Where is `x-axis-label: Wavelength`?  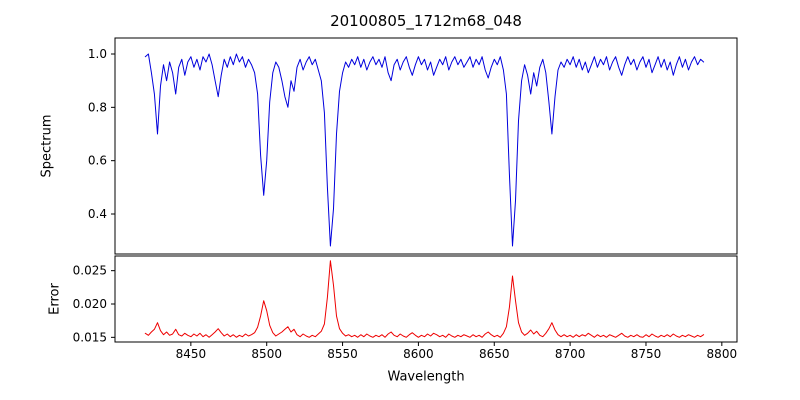 x-axis-label: Wavelength is located at coordinates (426, 377).